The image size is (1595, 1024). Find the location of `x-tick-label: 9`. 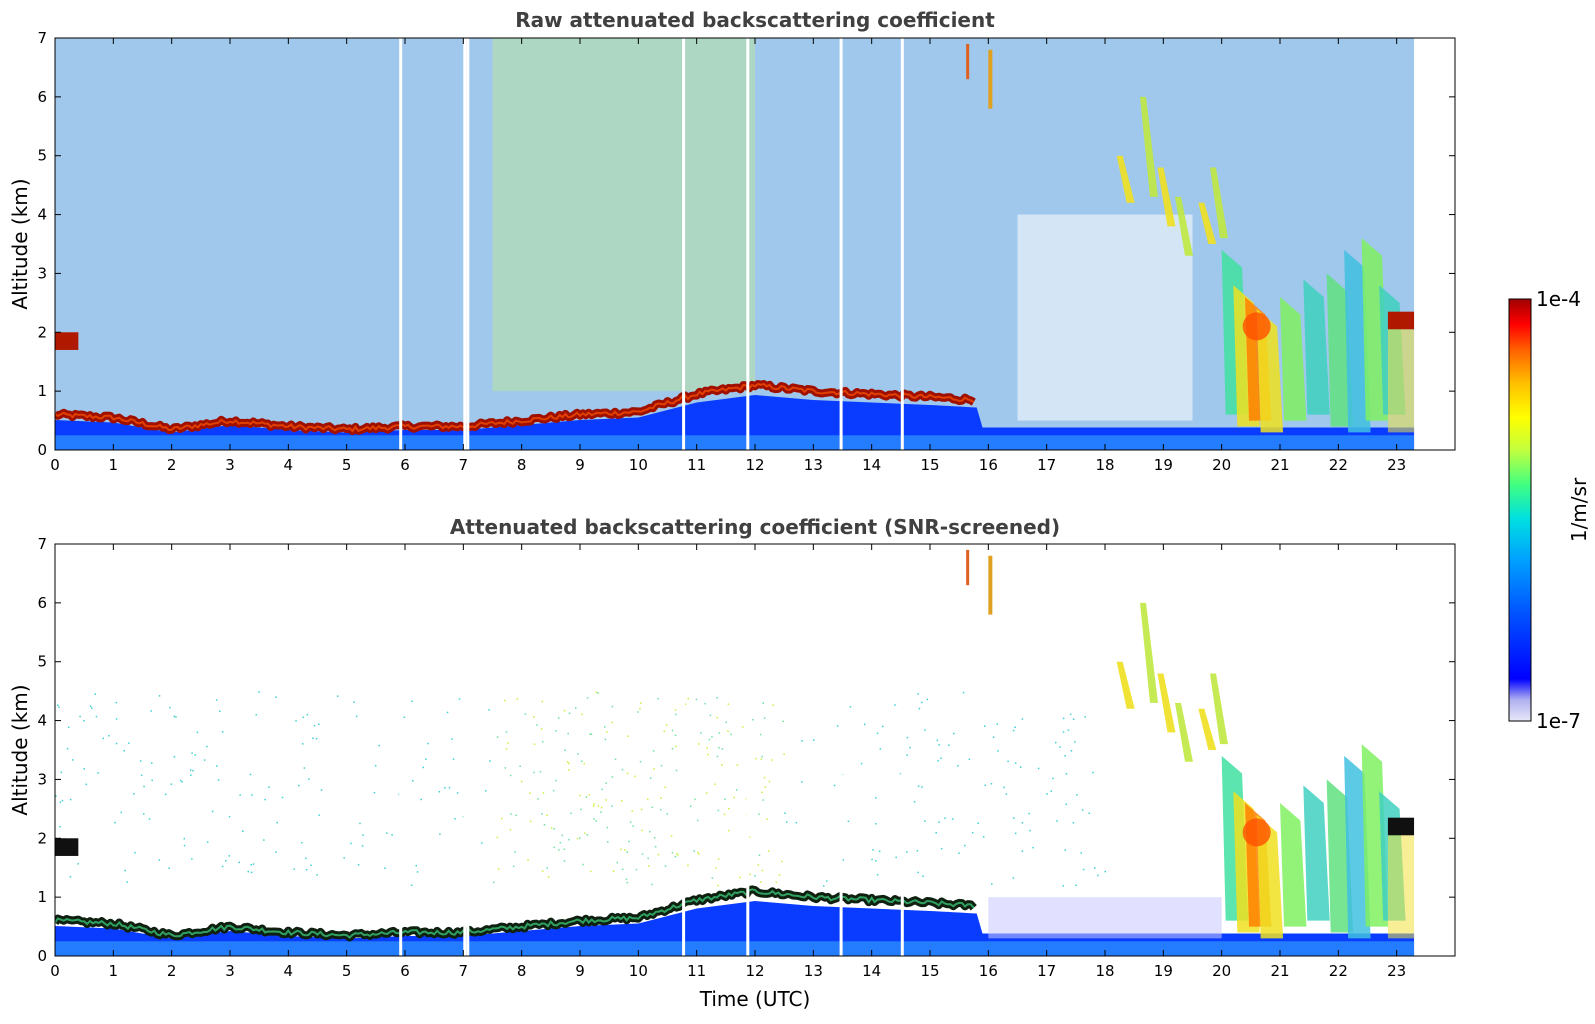

x-tick-label: 9 is located at coordinates (580, 971).